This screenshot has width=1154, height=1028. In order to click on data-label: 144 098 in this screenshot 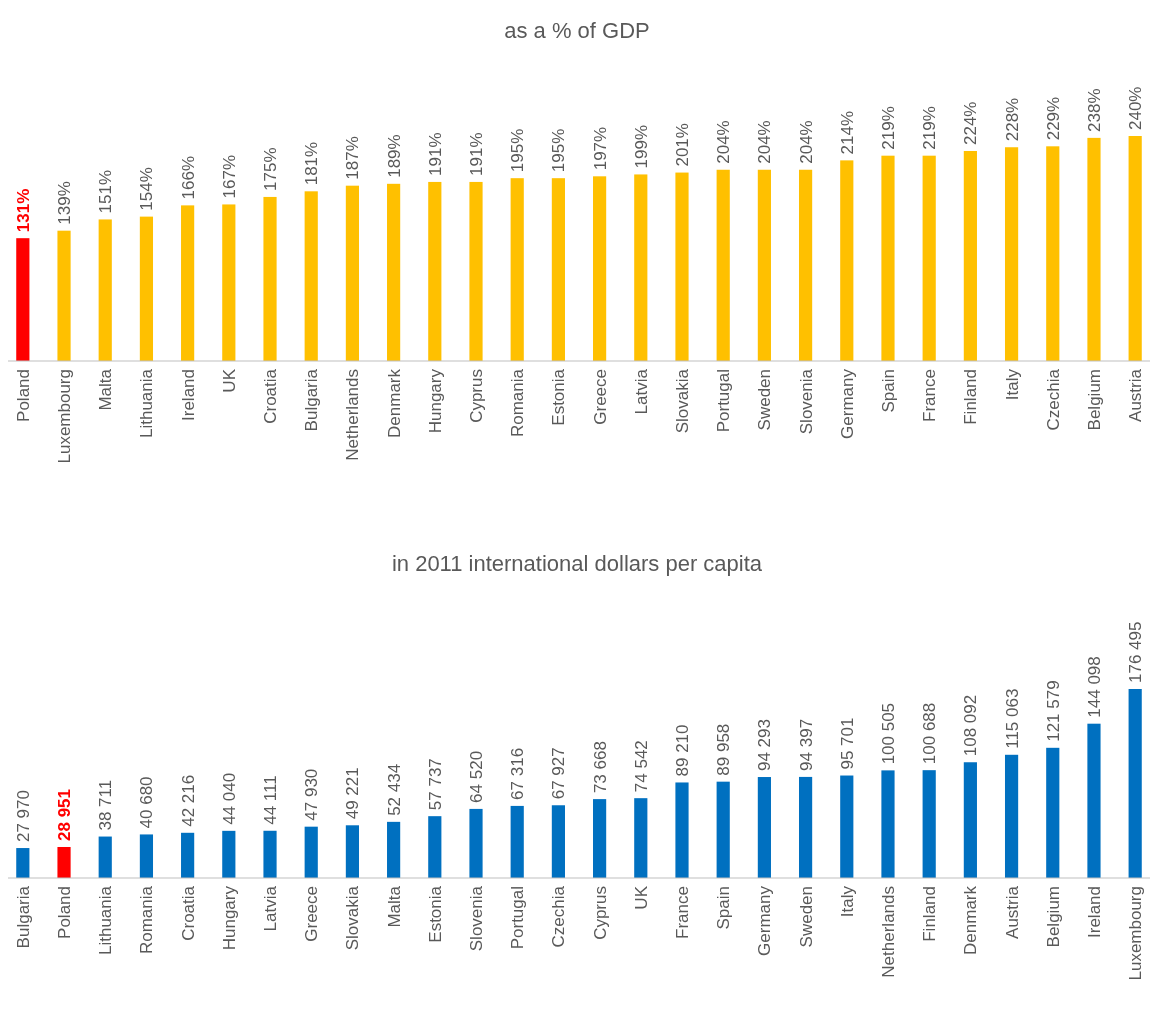, I will do `click(1094, 687)`.